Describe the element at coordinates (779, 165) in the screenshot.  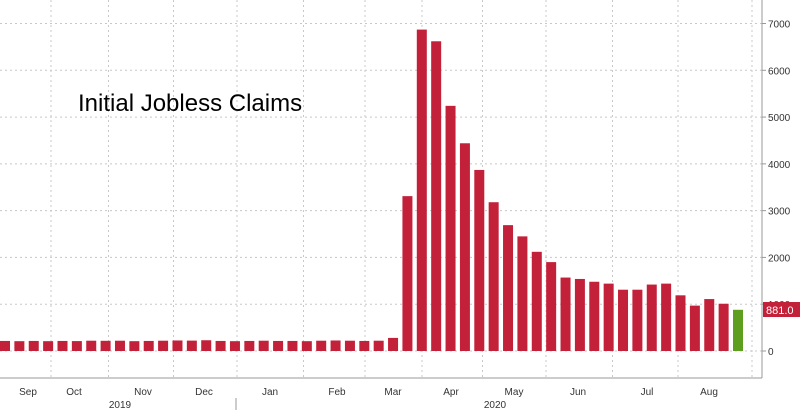
I see `y-tick-label: 4000` at that location.